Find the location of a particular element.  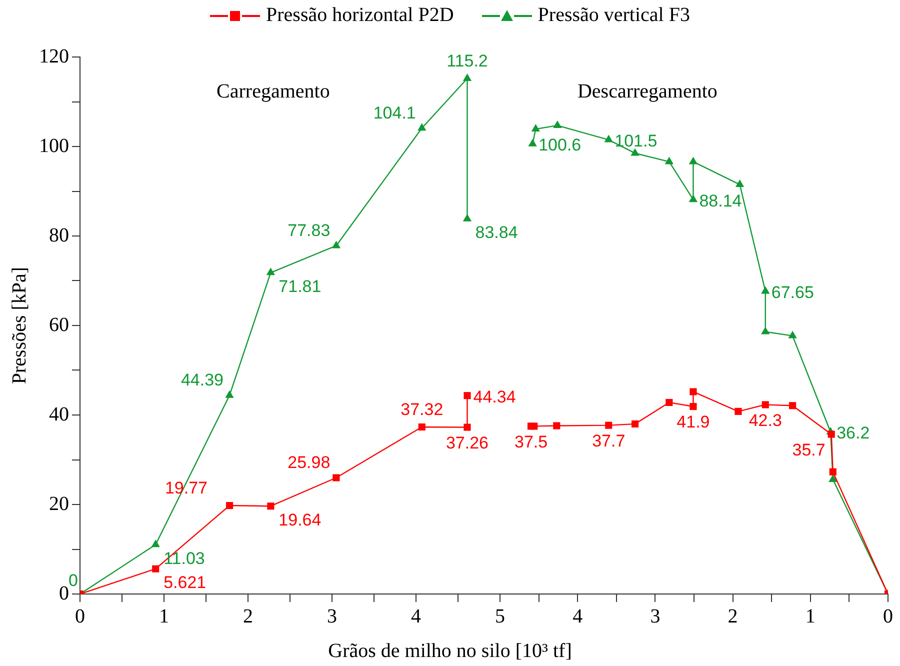

data-label: 11.03 is located at coordinates (184, 558).